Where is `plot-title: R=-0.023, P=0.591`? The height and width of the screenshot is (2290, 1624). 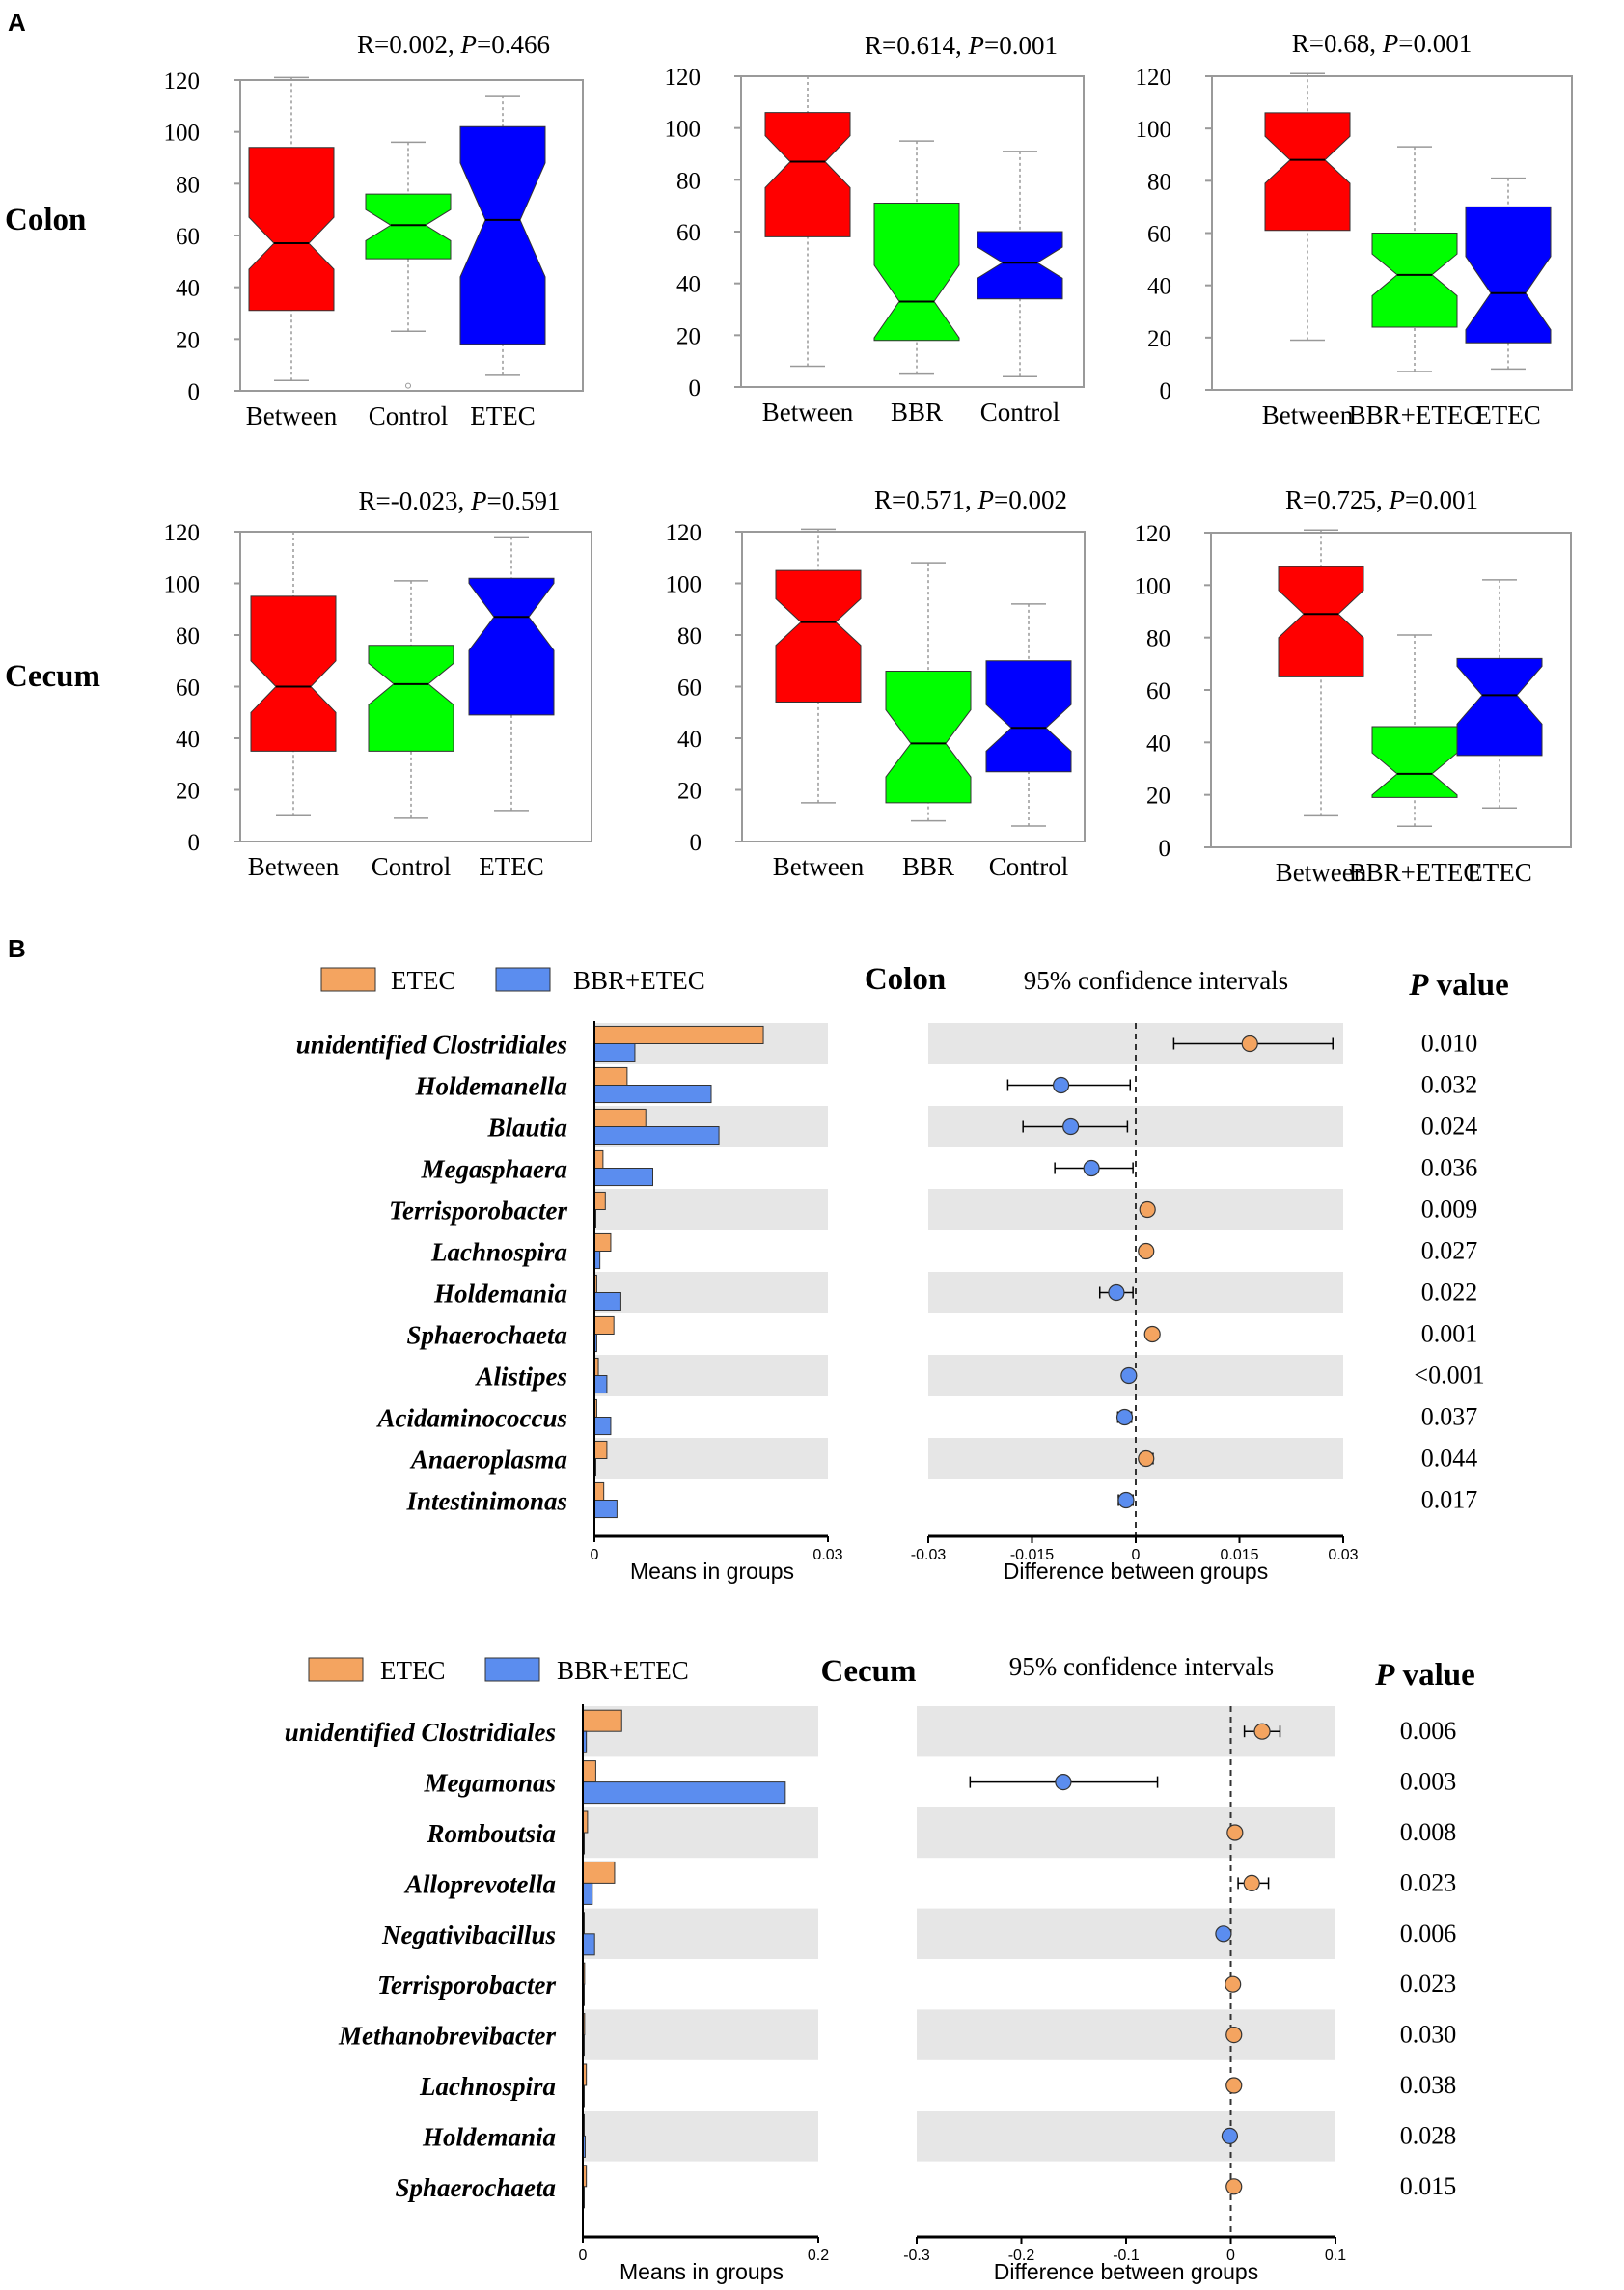 plot-title: R=-0.023, P=0.591 is located at coordinates (460, 500).